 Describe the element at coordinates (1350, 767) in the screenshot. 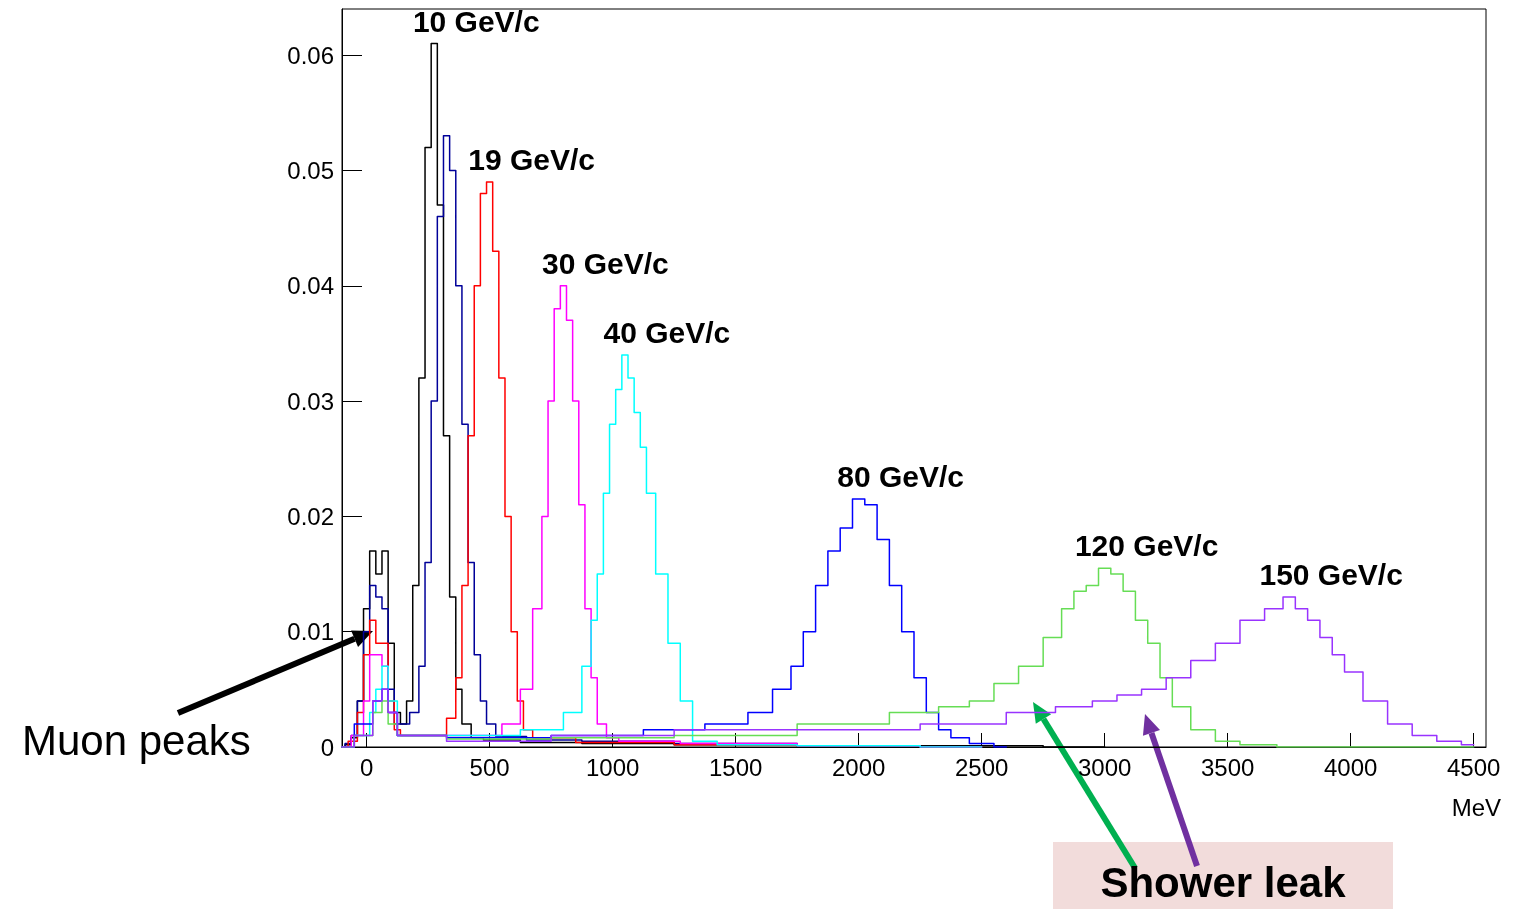

I see `x-tick-label: 4000` at that location.